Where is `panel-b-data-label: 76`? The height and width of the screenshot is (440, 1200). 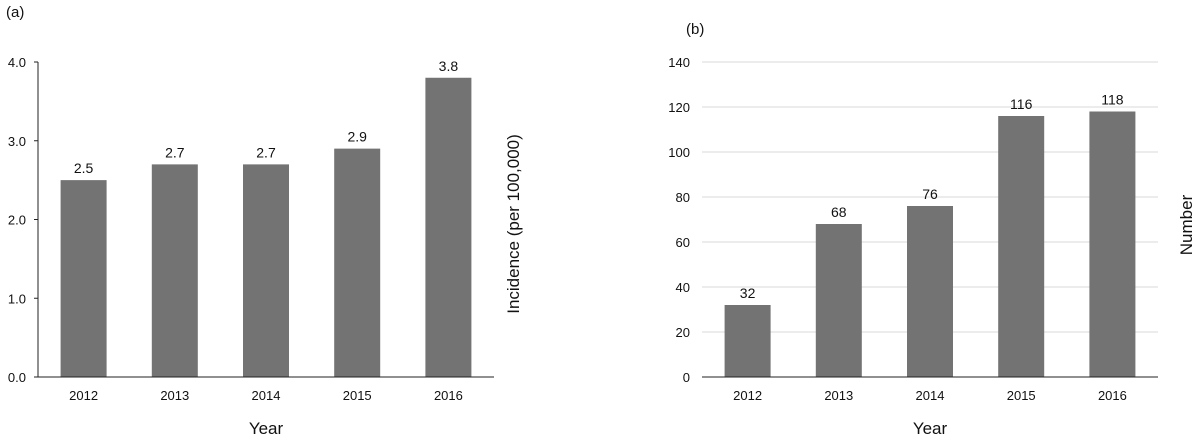
panel-b-data-label: 76 is located at coordinates (930, 194).